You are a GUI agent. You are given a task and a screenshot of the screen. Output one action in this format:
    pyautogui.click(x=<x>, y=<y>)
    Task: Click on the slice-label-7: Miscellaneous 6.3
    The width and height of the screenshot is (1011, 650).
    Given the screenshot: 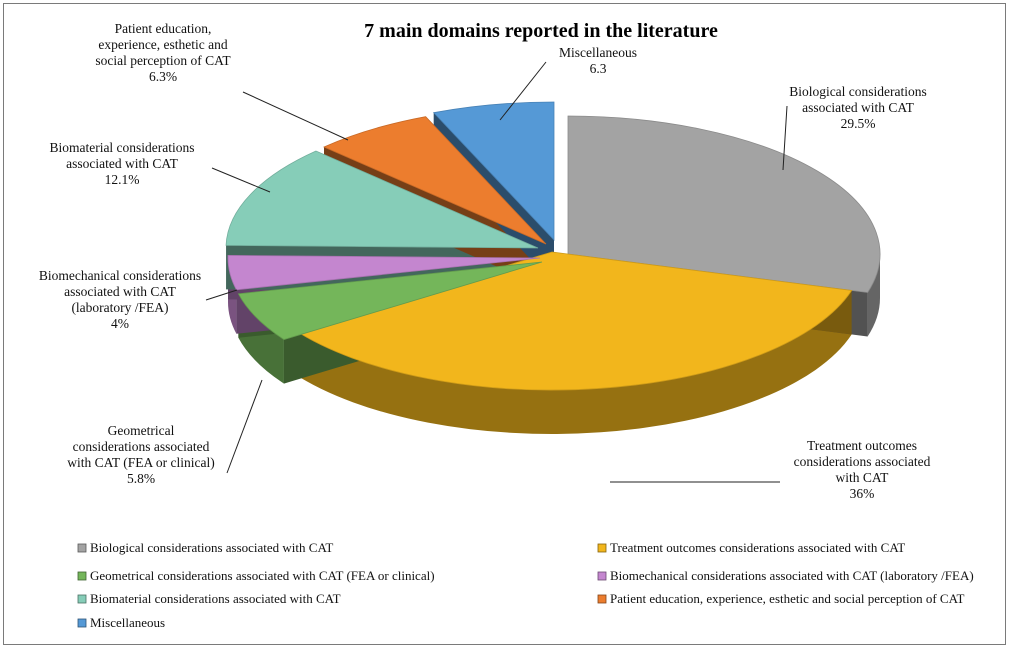 What is the action you would take?
    pyautogui.click(x=598, y=60)
    